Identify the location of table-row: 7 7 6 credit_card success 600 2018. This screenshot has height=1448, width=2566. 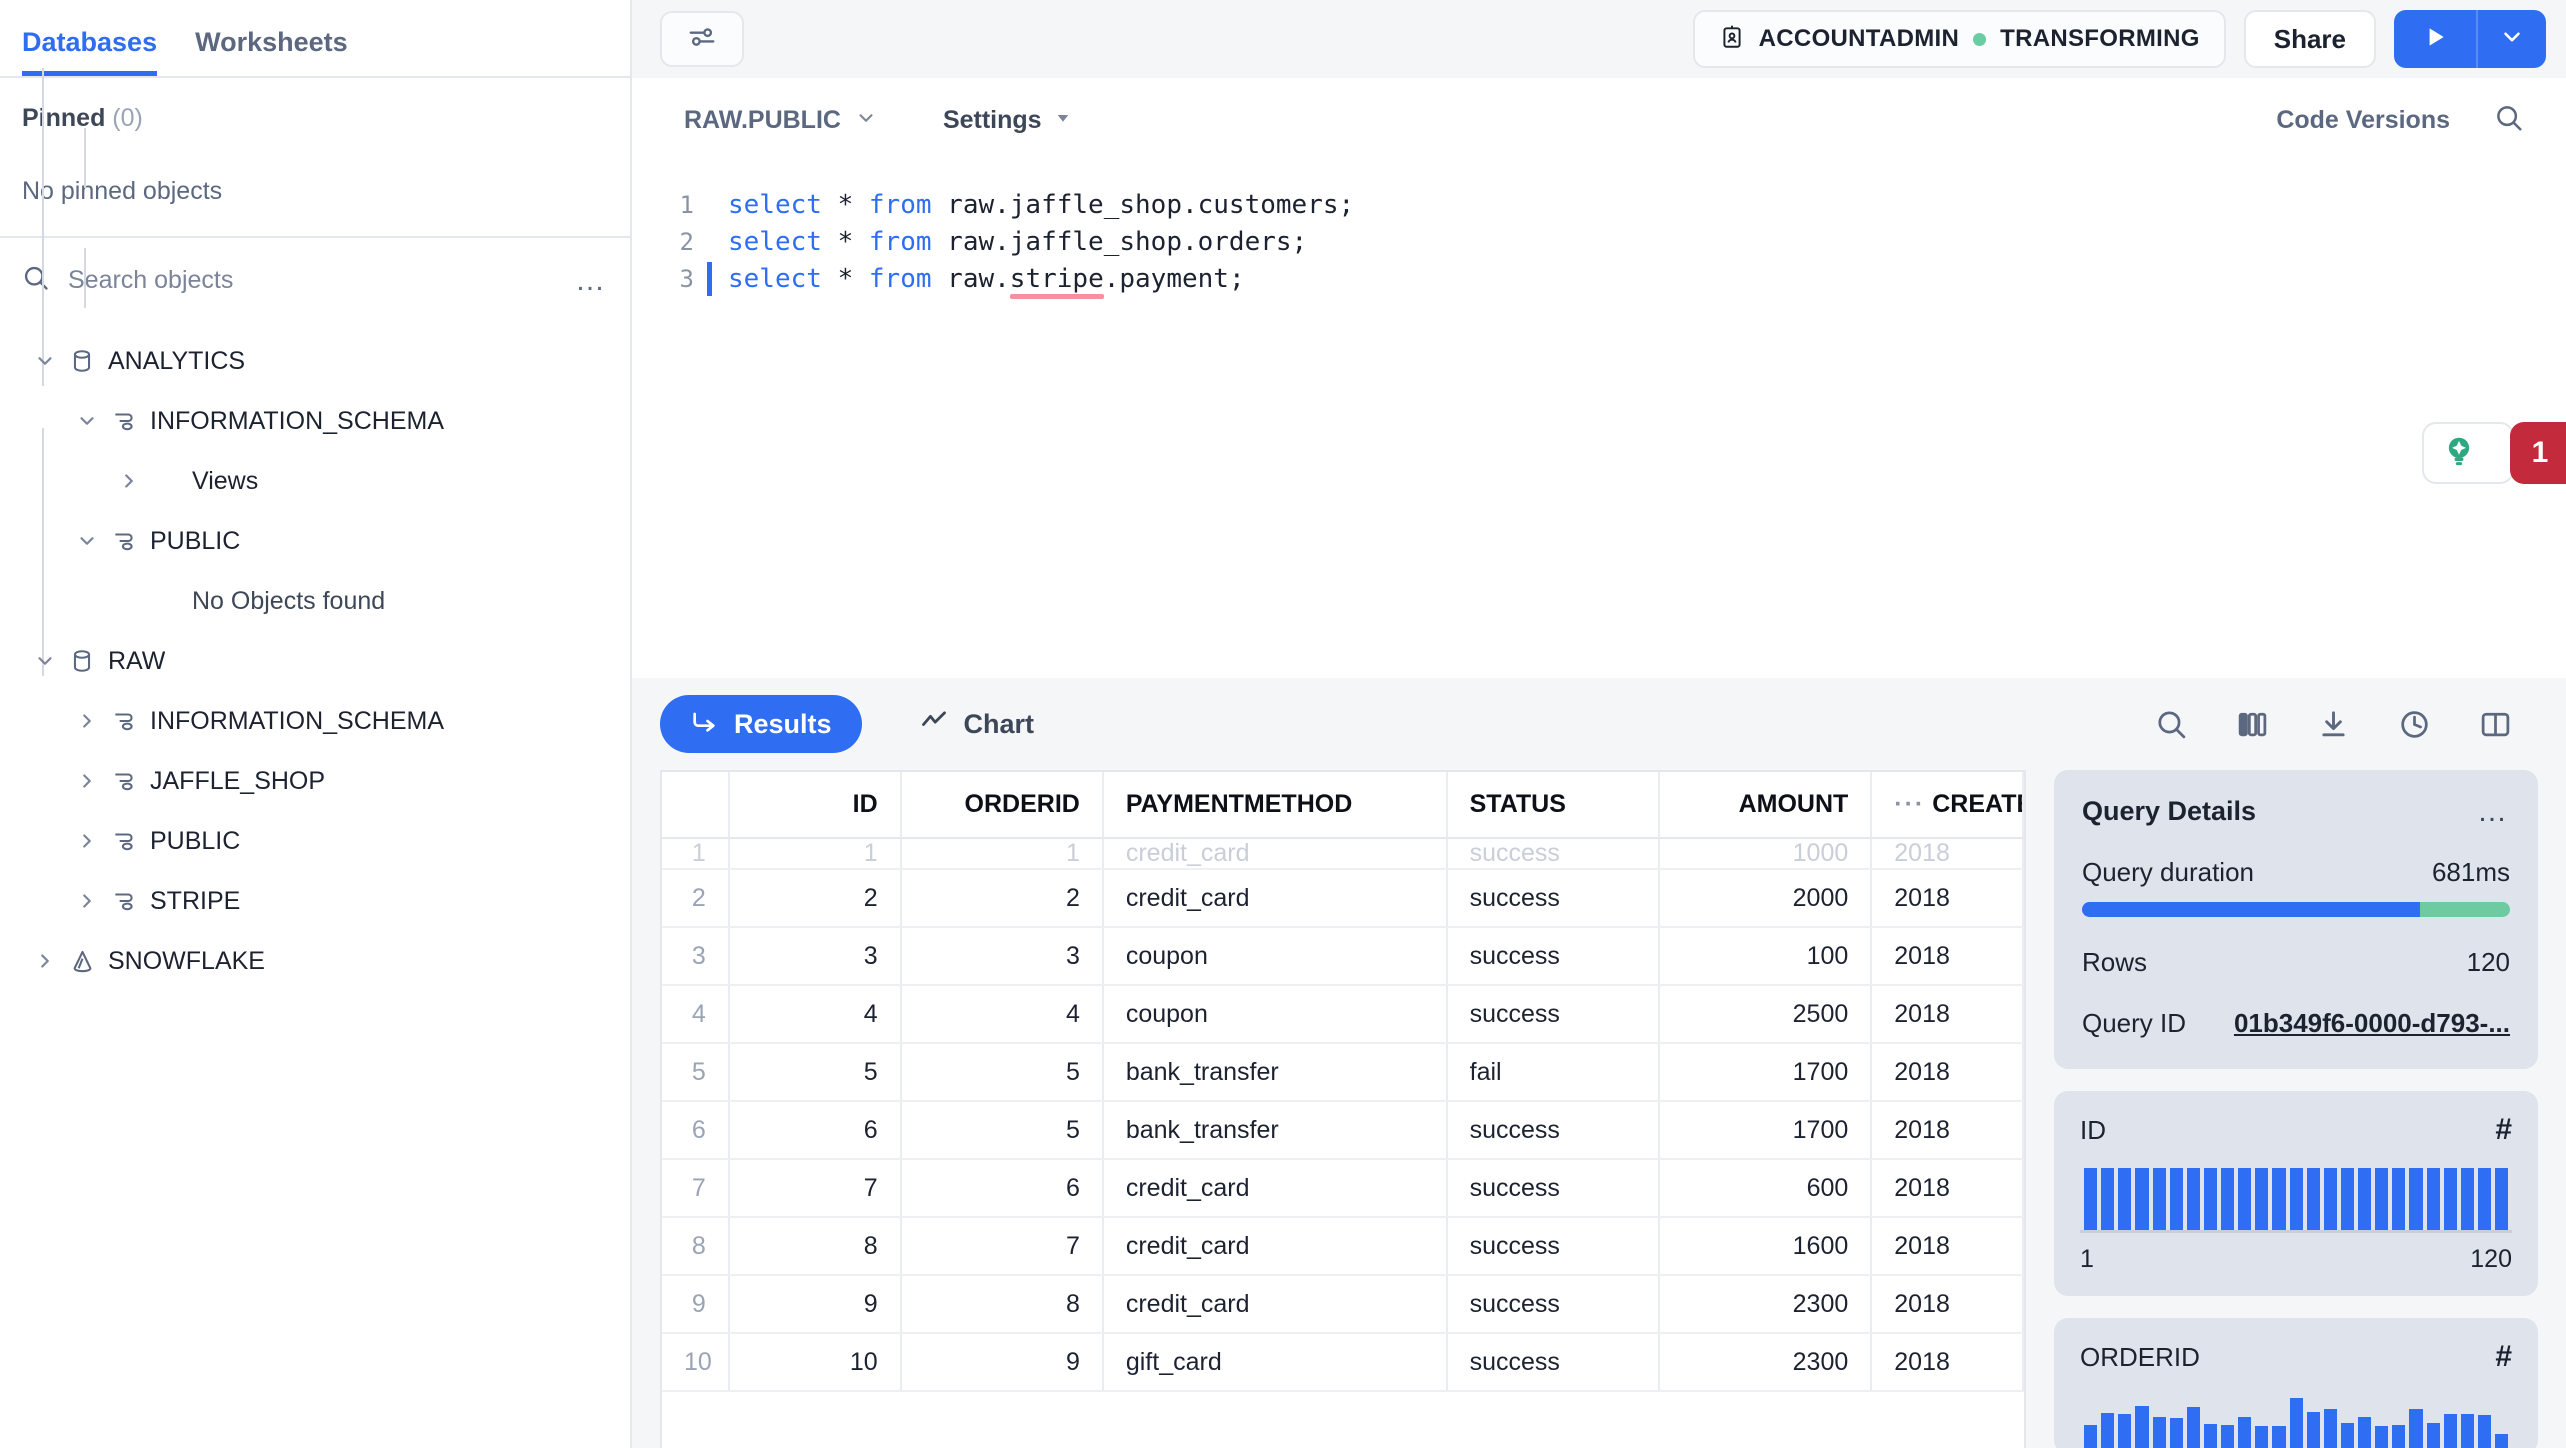
(1343, 1188).